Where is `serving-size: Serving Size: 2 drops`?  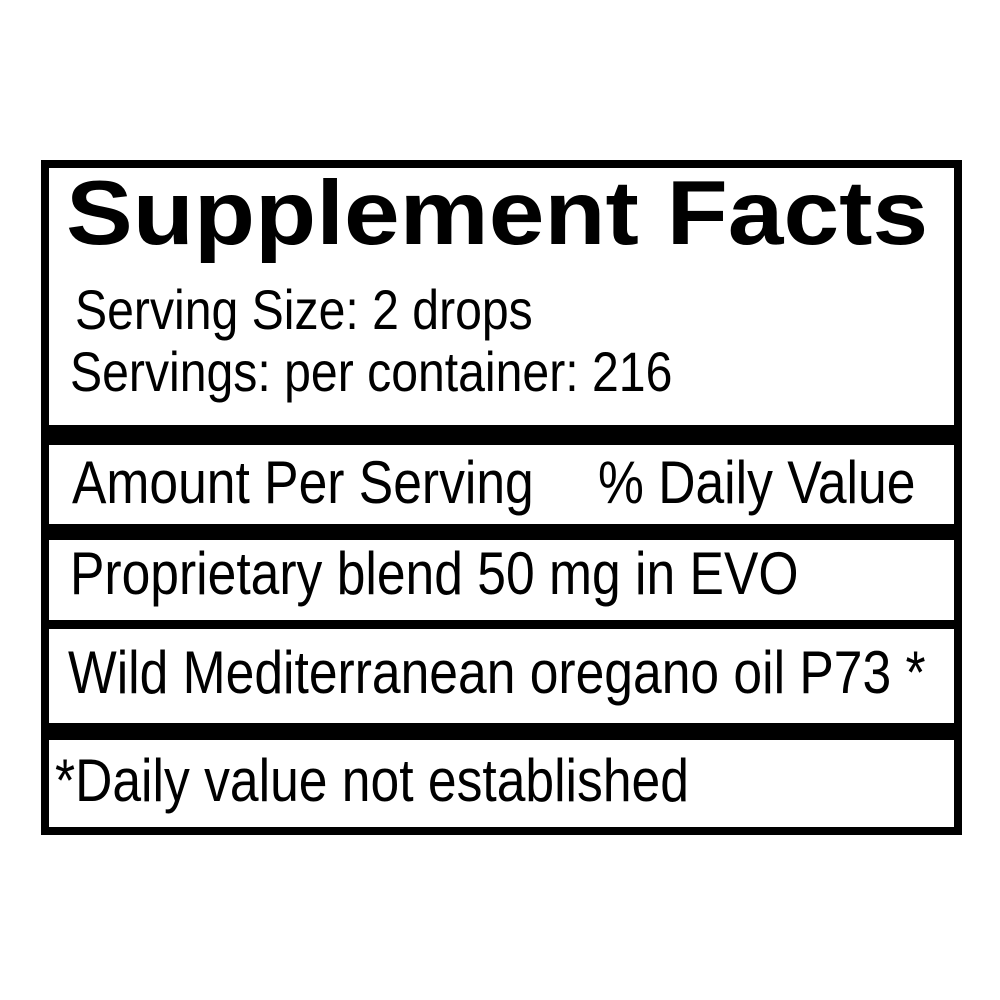 serving-size: Serving Size: 2 drops is located at coordinates (304, 309).